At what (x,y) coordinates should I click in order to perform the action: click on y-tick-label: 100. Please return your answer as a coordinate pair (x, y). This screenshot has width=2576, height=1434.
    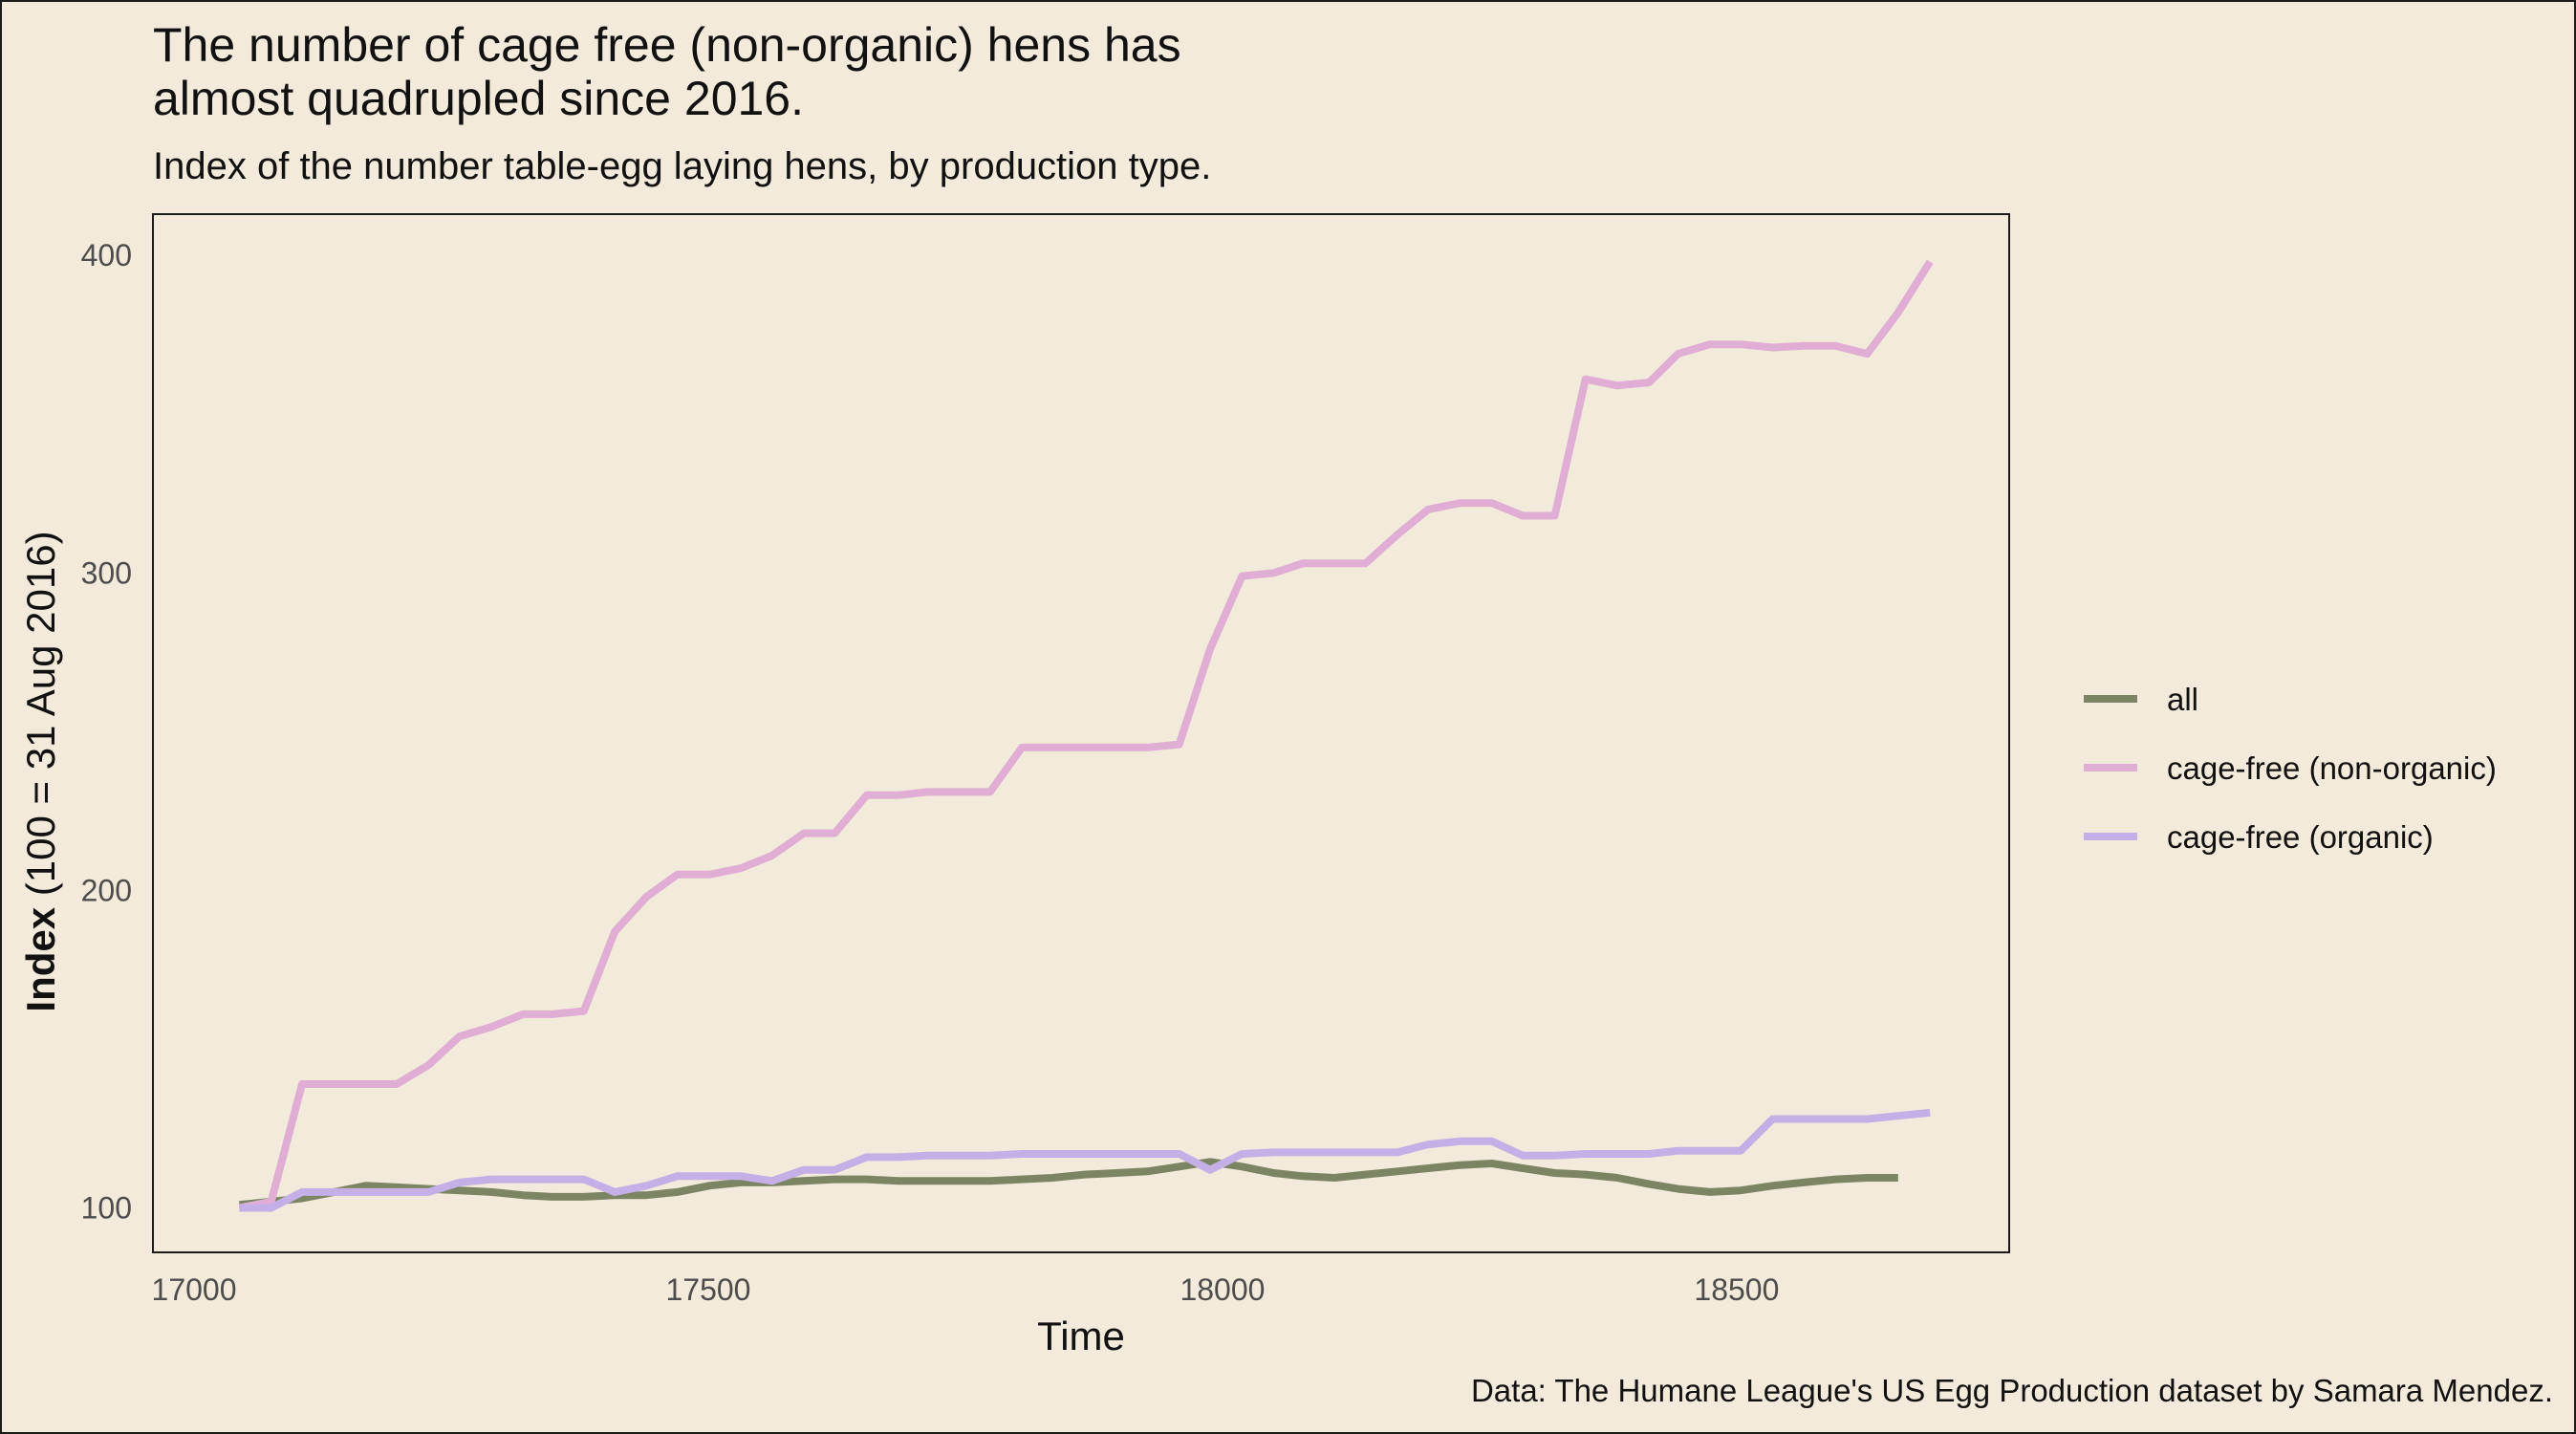
    Looking at the image, I should click on (107, 1208).